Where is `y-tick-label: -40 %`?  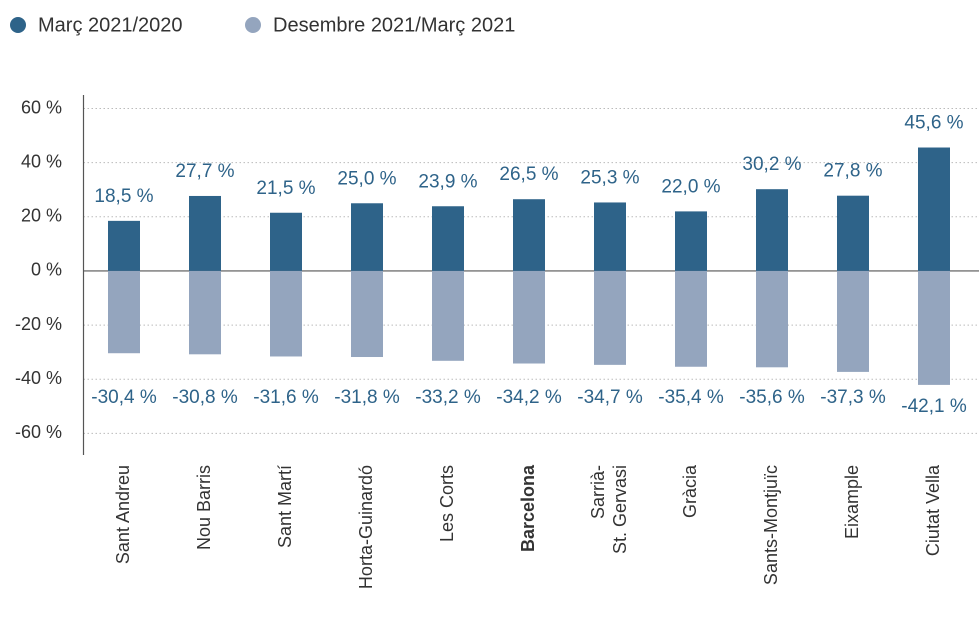 y-tick-label: -40 % is located at coordinates (38, 378).